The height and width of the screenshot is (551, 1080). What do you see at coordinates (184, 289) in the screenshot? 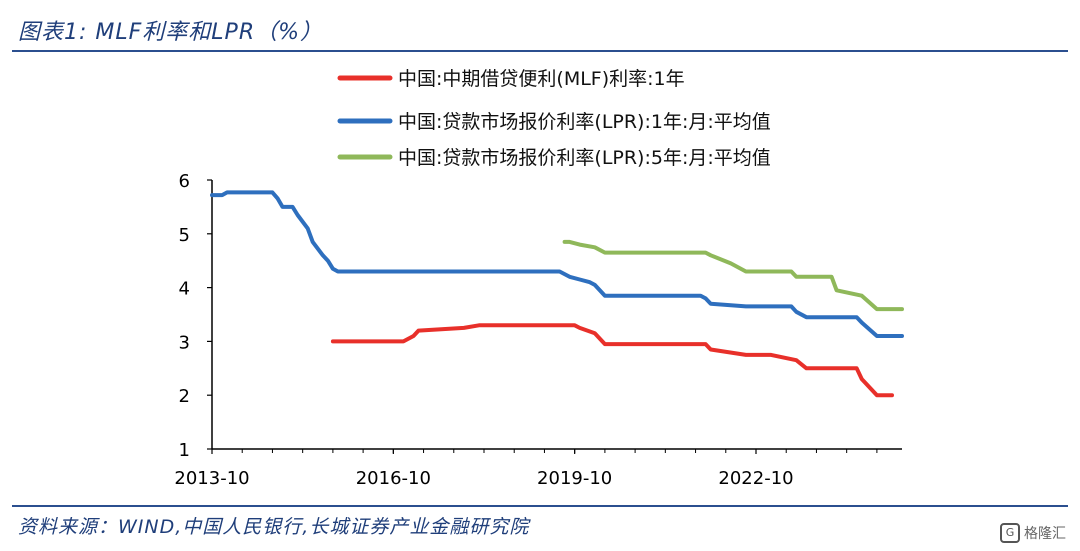
I see `y-tick-label: 4` at bounding box center [184, 289].